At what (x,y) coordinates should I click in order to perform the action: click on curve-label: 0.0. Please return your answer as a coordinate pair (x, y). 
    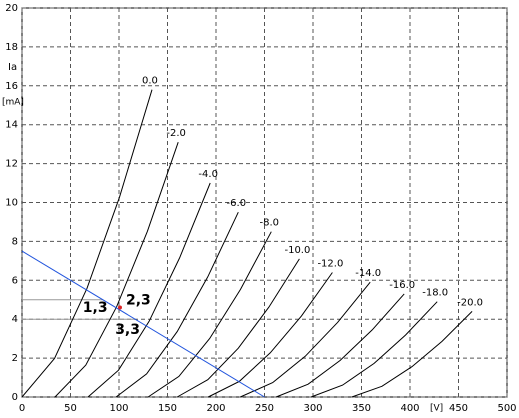
    Looking at the image, I should click on (150, 81).